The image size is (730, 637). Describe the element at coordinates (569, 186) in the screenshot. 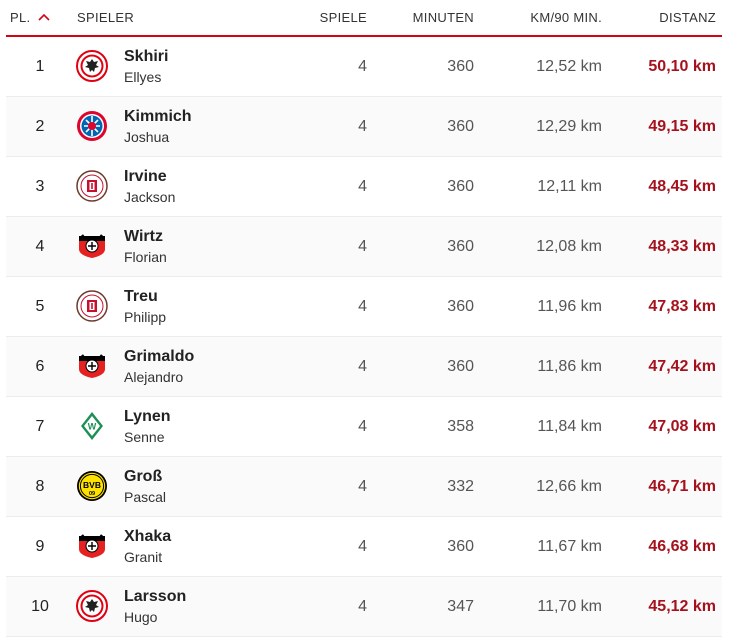

I see `km-per-90-cell: 12,11 km` at that location.